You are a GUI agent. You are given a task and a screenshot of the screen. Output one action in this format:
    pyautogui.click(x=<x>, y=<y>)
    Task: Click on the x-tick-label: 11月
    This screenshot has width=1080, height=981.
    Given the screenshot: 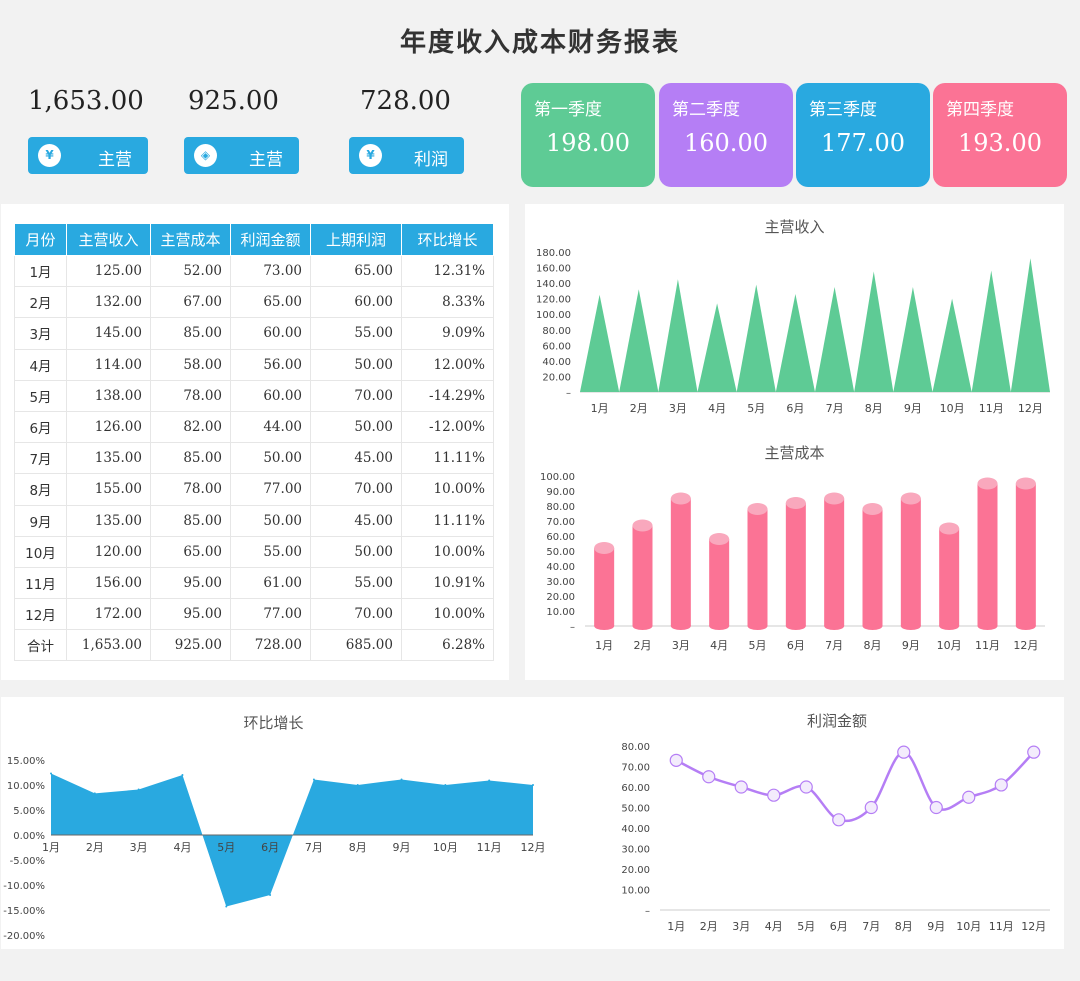 What is the action you would take?
    pyautogui.click(x=991, y=408)
    